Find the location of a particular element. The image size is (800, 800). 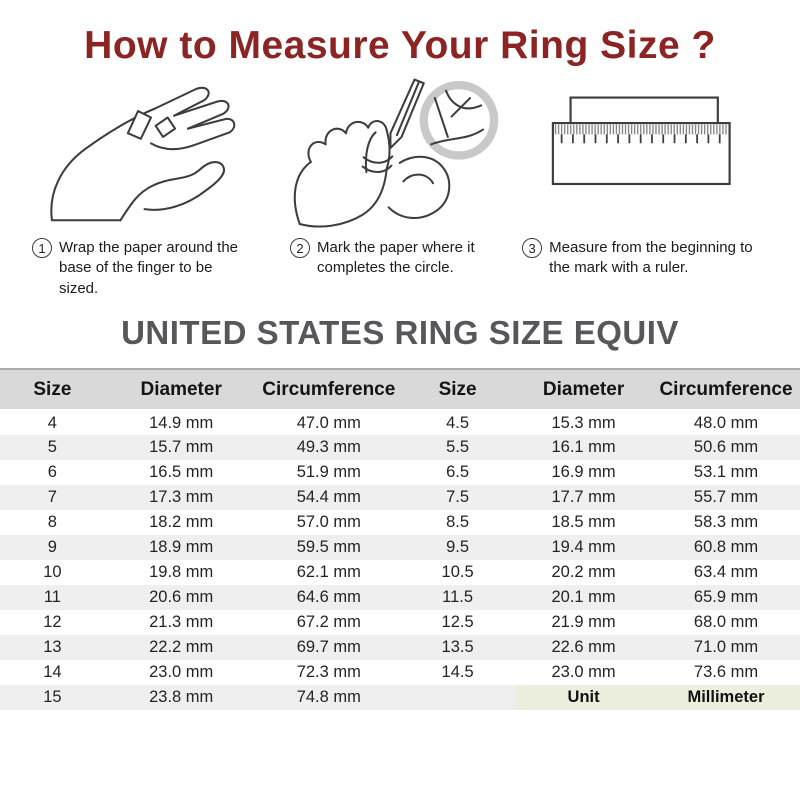

table-row: 12 21.3 mm 67.2 mm 12.5 21.9 mm 68.0 mm is located at coordinates (400, 622).